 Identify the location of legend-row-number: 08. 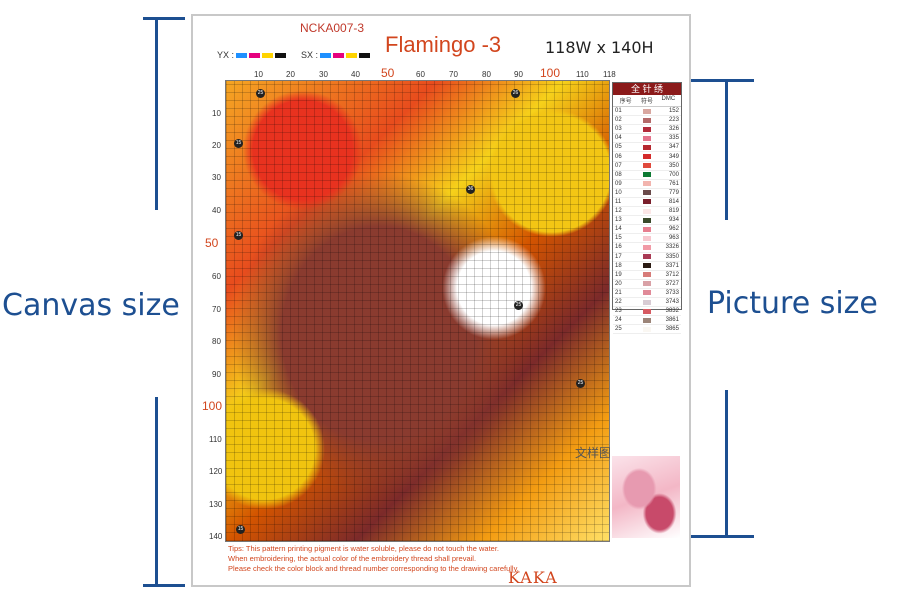
(618, 174).